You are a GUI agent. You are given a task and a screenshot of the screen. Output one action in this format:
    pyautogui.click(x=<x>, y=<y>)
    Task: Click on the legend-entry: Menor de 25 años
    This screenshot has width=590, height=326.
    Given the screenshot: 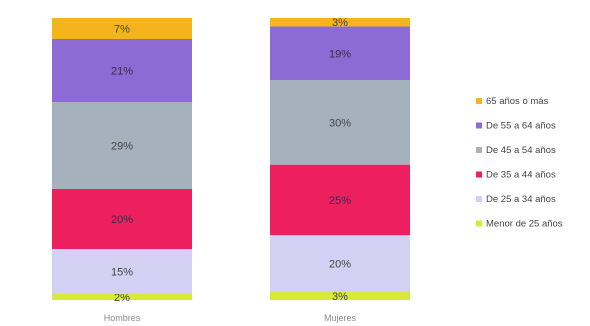 What is the action you would take?
    pyautogui.click(x=524, y=224)
    